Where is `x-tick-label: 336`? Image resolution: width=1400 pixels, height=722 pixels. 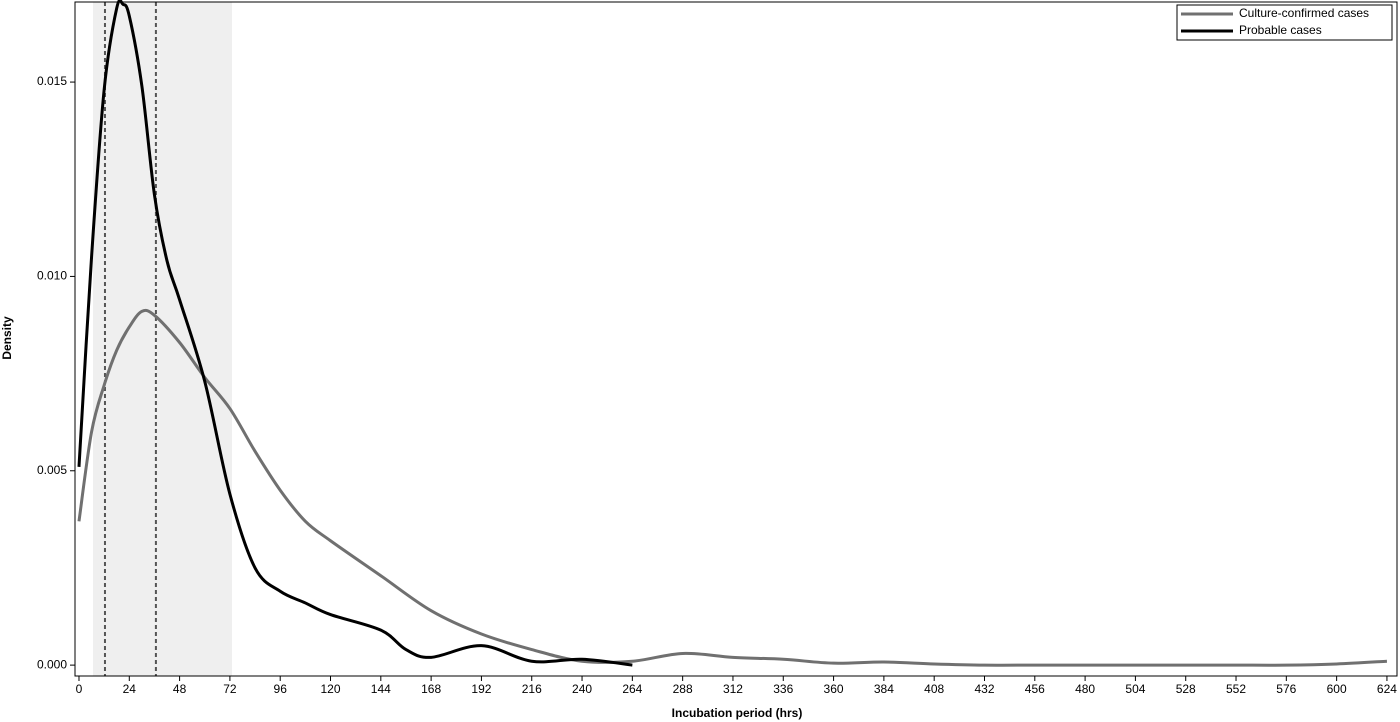 x-tick-label: 336 is located at coordinates (783, 689).